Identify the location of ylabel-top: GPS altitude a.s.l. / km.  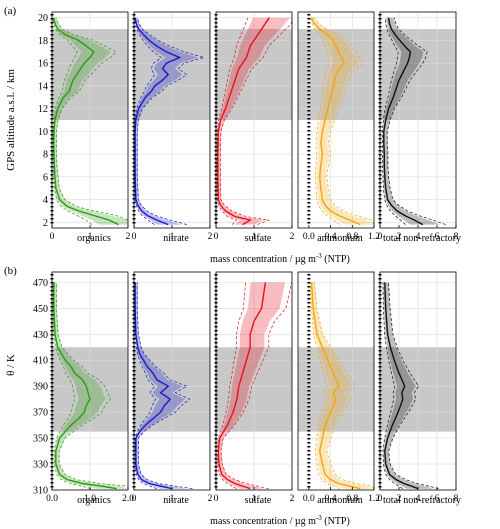
(11, 120).